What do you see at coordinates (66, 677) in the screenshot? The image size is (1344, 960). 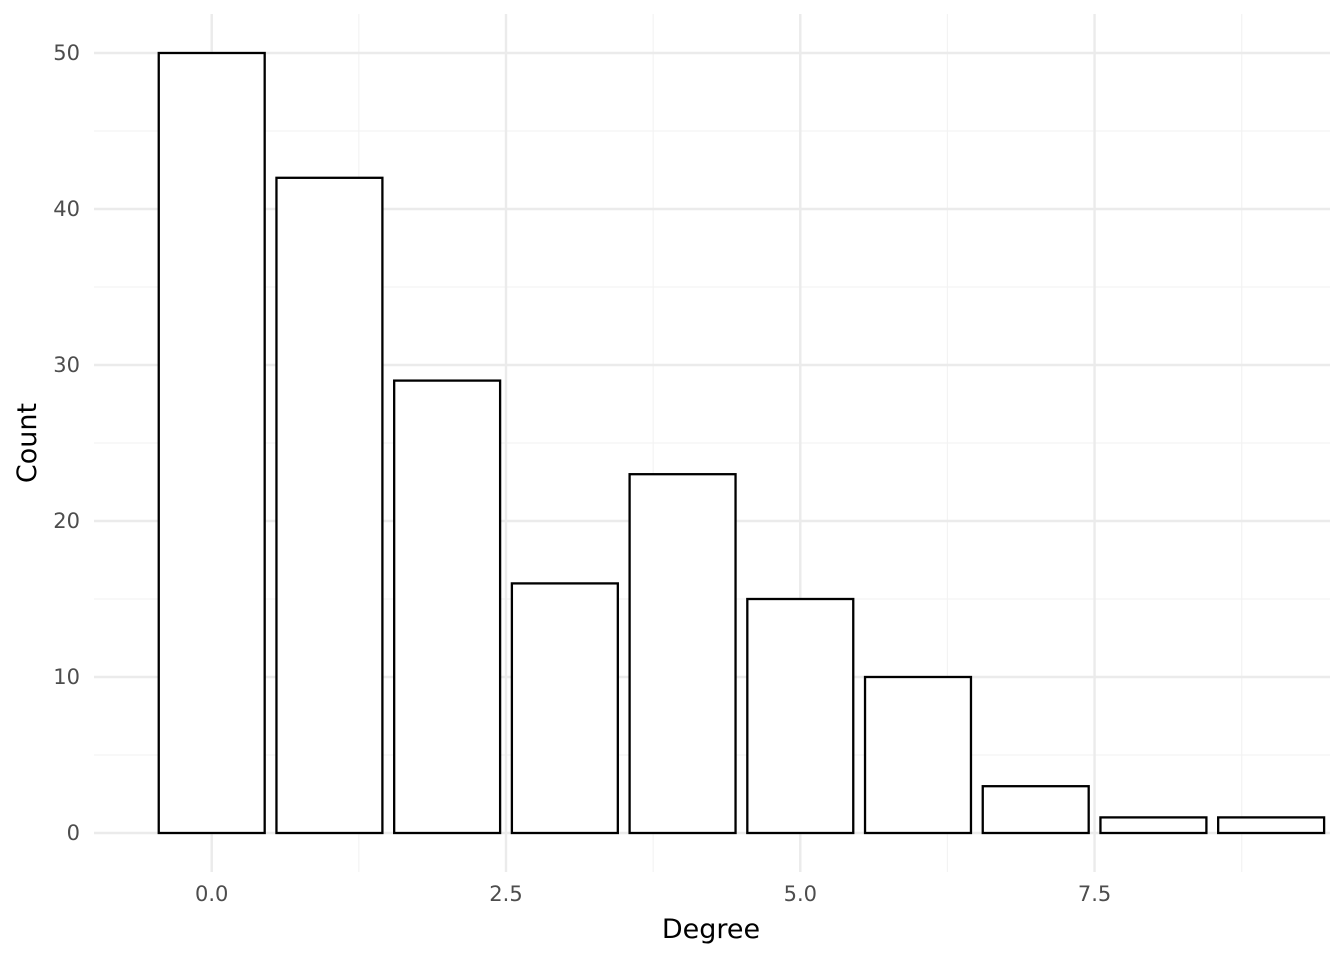 I see `y-tick-label: 10` at bounding box center [66, 677].